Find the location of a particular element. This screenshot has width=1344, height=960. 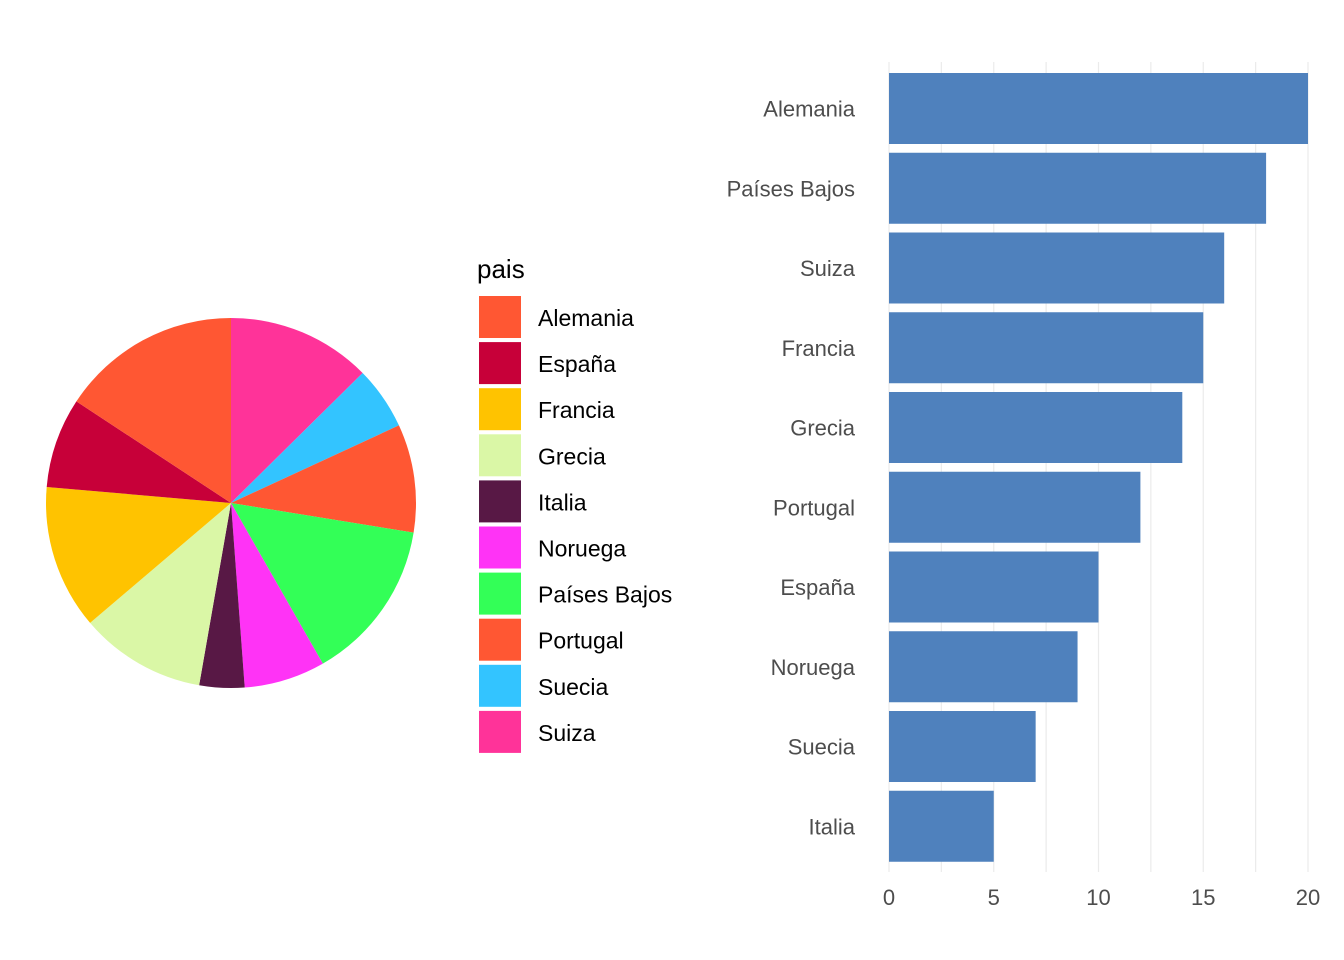

bar-alemania is located at coordinates (1098, 108).